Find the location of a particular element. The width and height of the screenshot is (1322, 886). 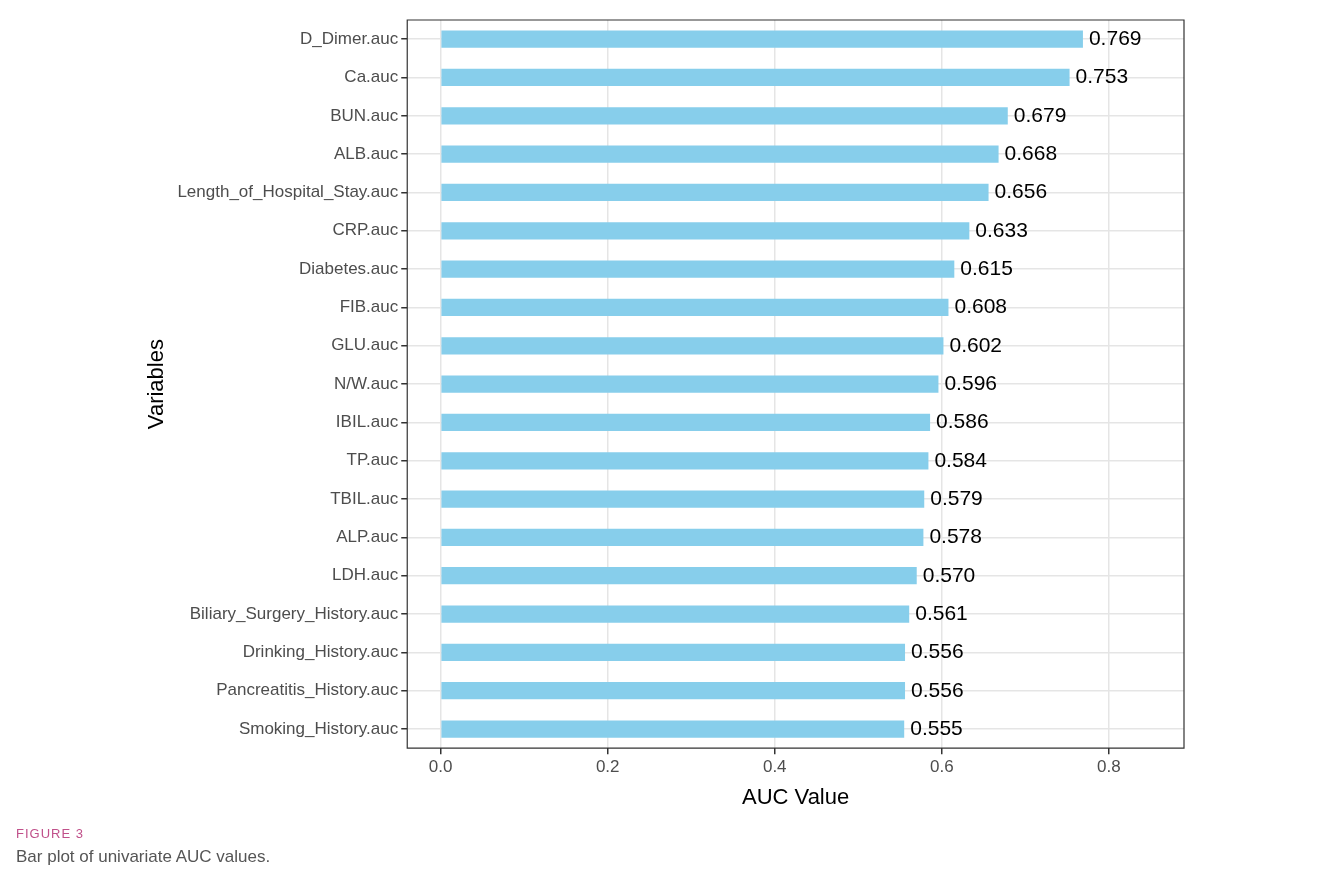

x-tick-label: 0.4 is located at coordinates (774, 767).